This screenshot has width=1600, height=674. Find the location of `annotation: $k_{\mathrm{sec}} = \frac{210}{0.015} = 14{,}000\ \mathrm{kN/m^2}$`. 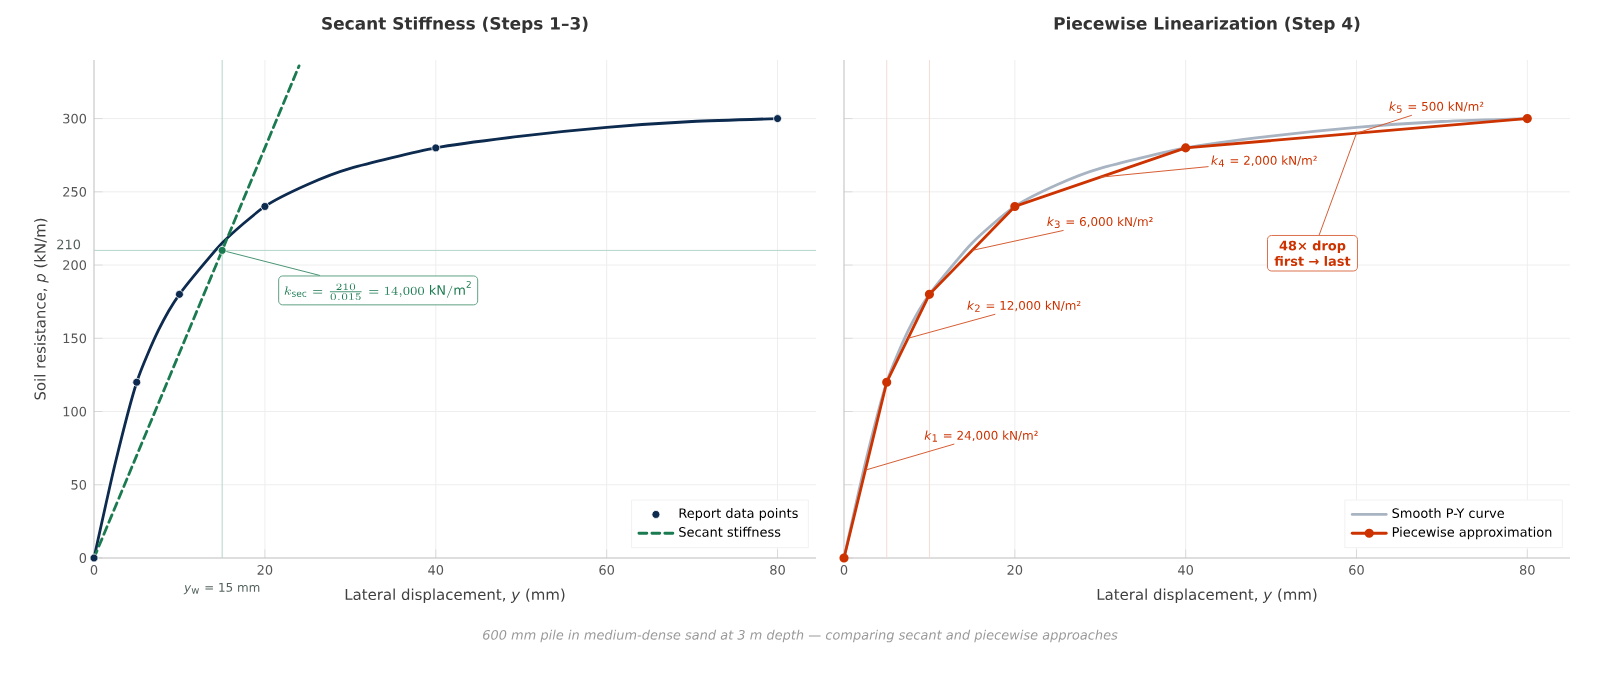

annotation: $k_{\mathrm{sec}} = \frac{210}{0.015} = 14{,}000\ \mathrm{kN/m^2}$ is located at coordinates (377, 290).